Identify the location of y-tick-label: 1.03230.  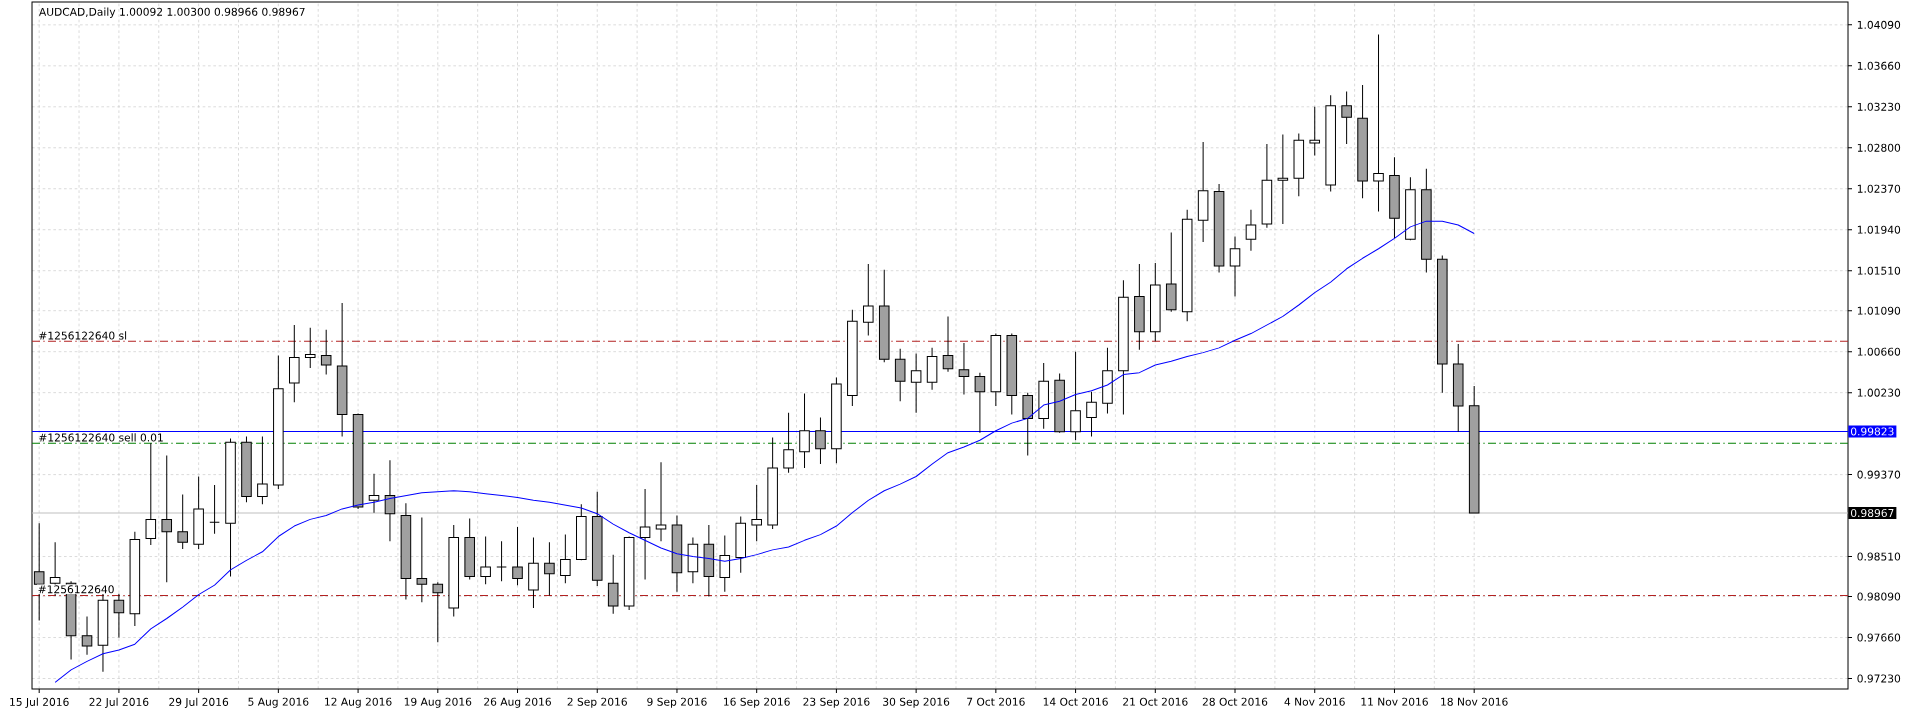
(1879, 106).